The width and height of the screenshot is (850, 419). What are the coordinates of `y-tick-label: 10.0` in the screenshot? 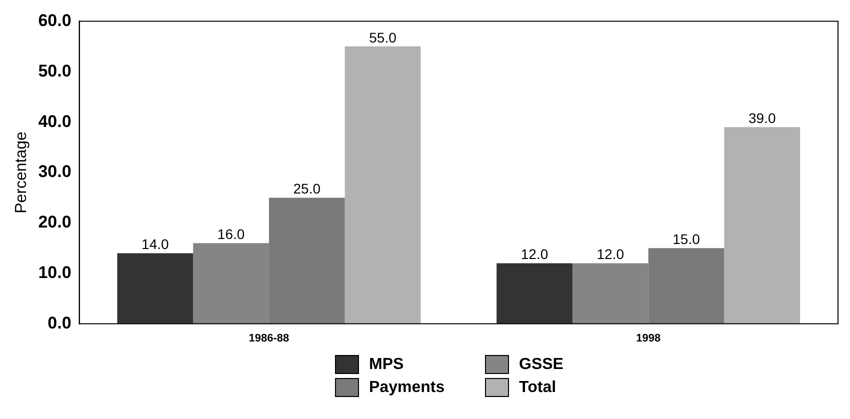 It's located at (55, 272).